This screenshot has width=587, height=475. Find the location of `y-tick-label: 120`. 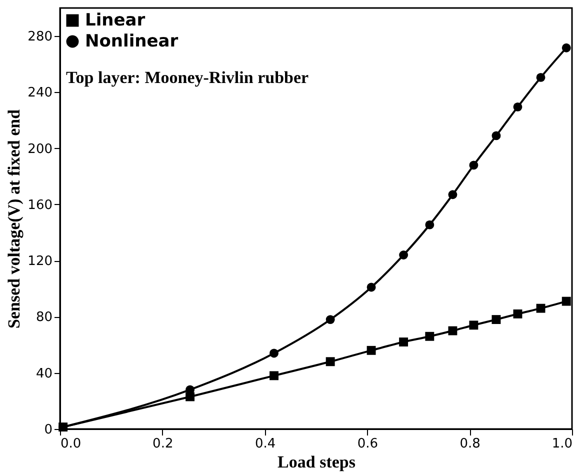

y-tick-label: 120 is located at coordinates (40, 262).